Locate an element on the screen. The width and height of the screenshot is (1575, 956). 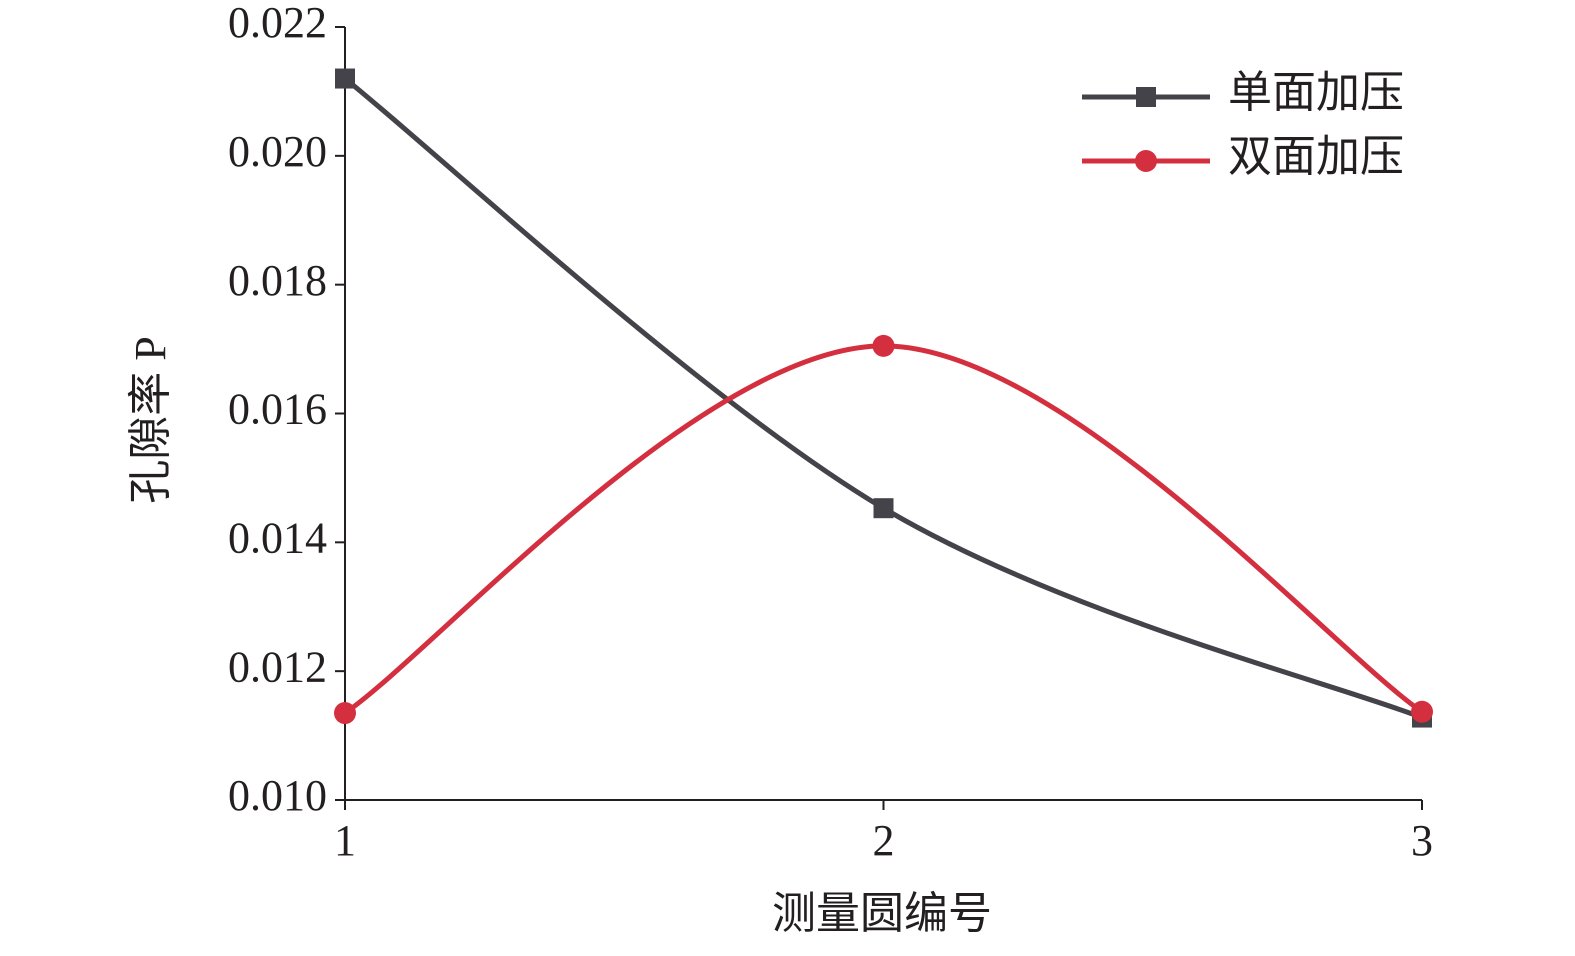
y-tick-label: 0.012 is located at coordinates (277, 666).